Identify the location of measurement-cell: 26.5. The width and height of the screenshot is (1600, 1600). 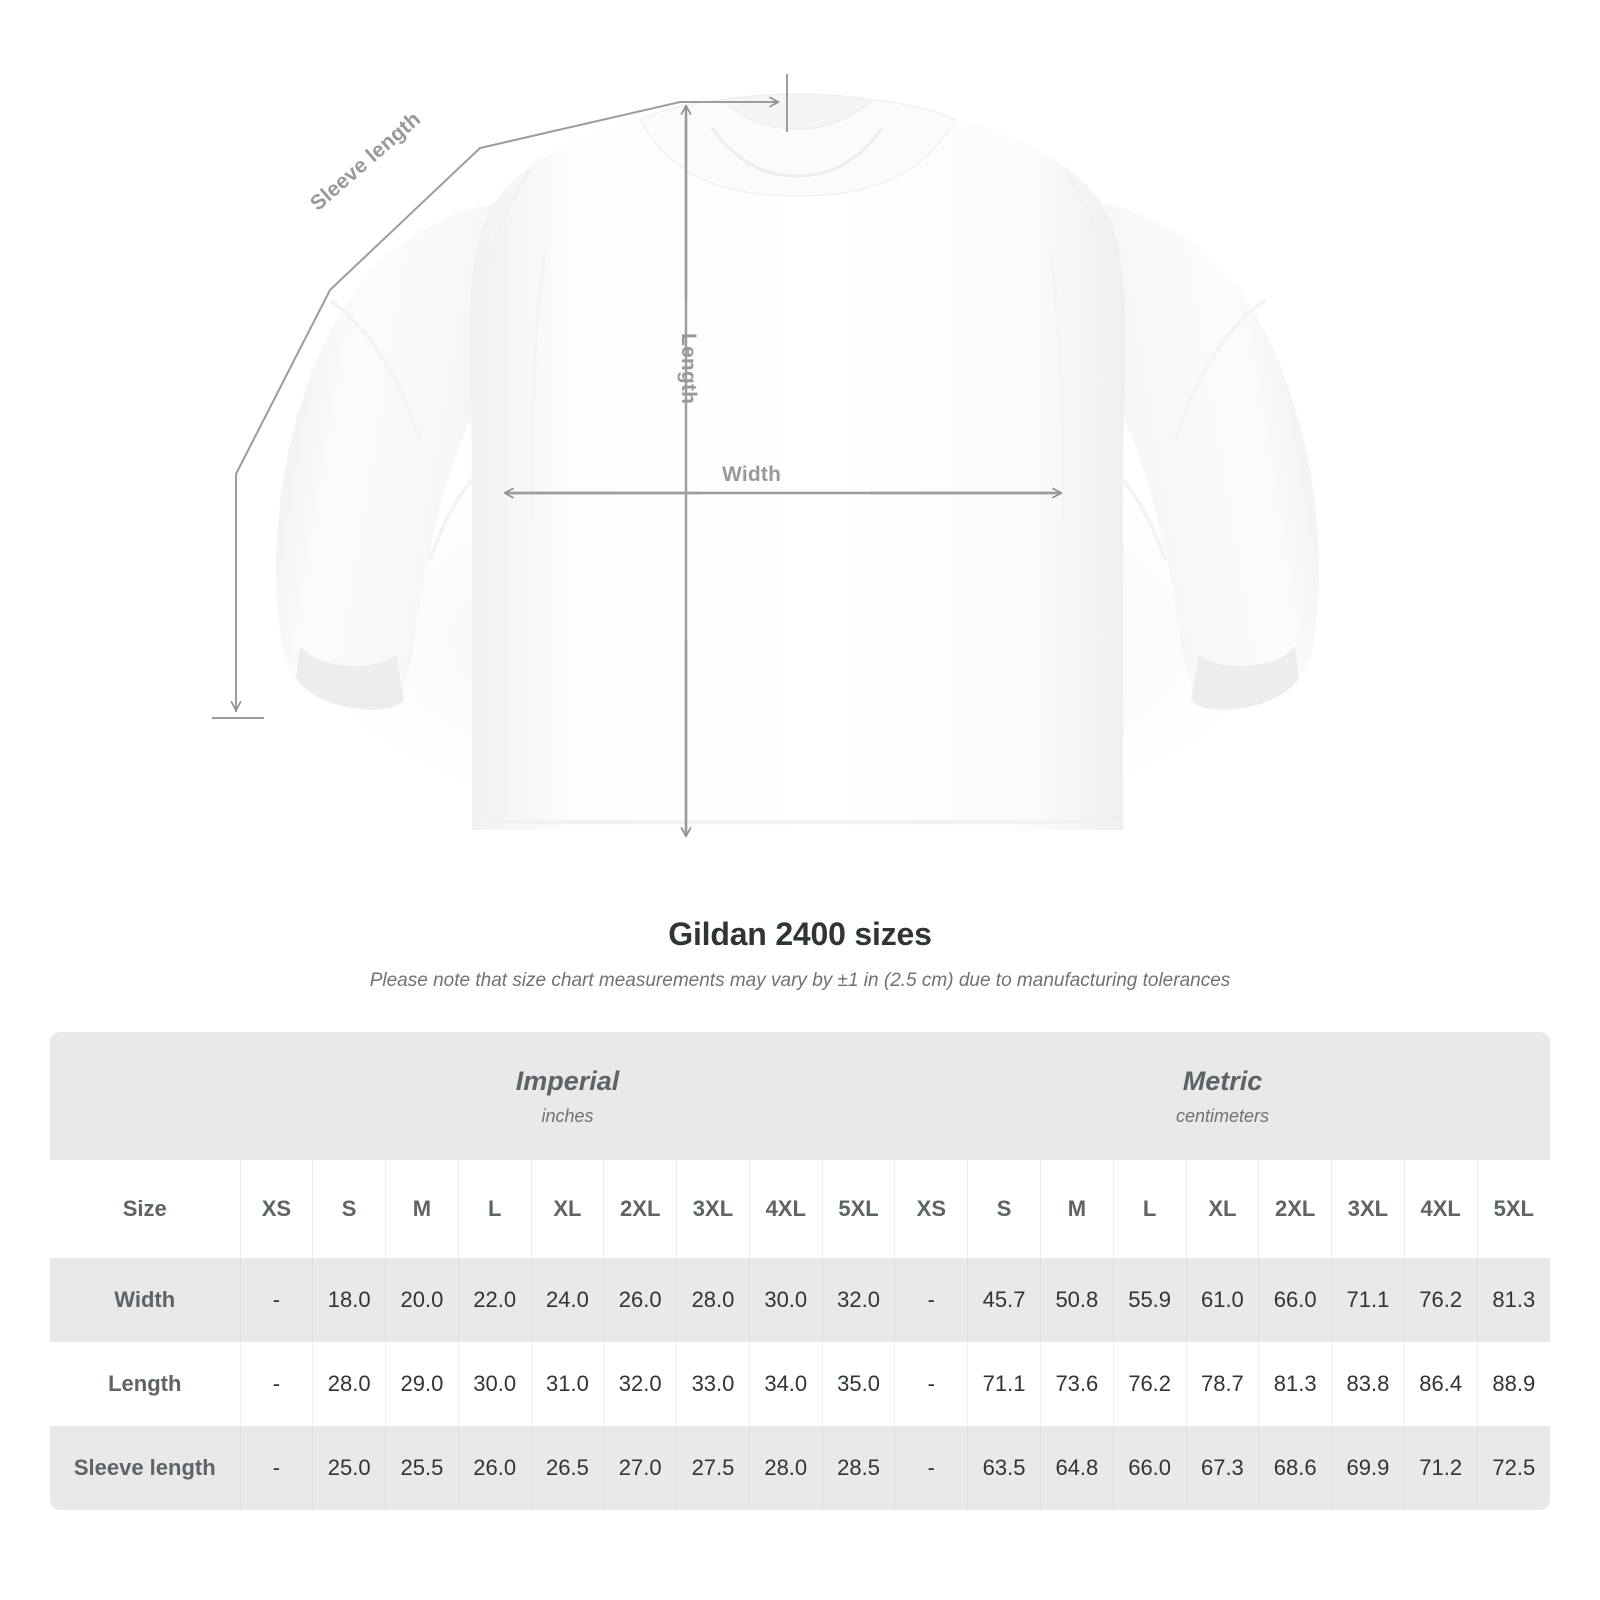
(568, 1468).